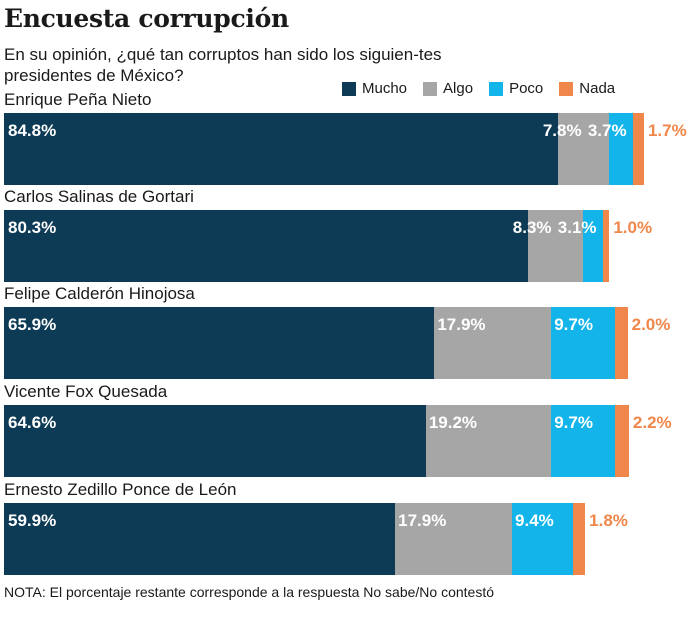 The width and height of the screenshot is (692, 620). Describe the element at coordinates (577, 227) in the screenshot. I see `data-label-poco: 3.1%` at that location.